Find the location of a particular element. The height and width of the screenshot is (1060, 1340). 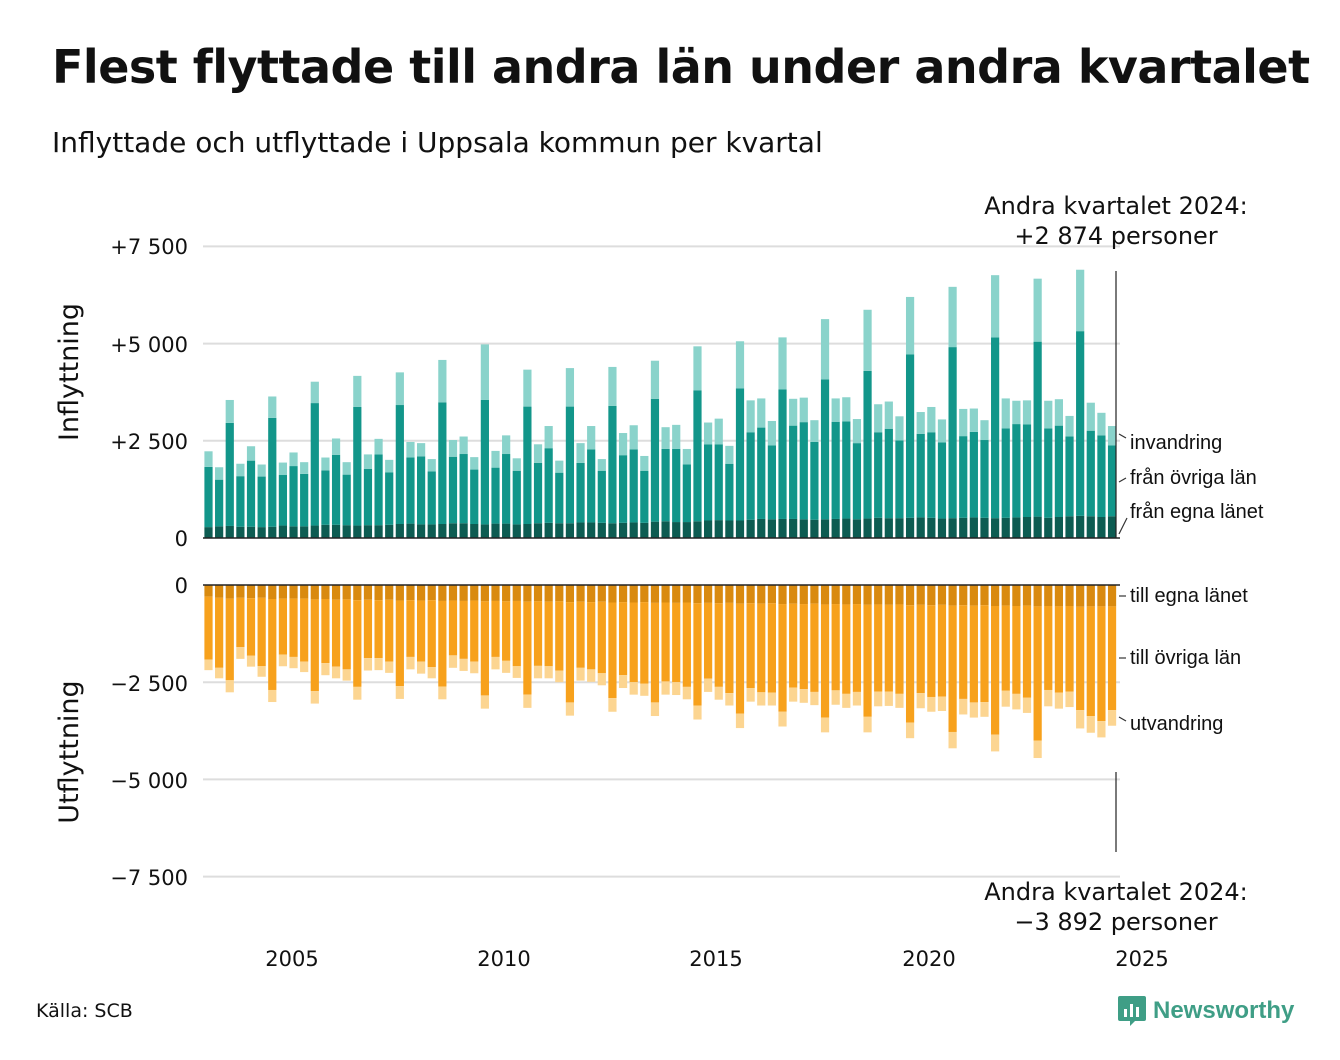

y-tick-label: +7 500 is located at coordinates (149, 247).